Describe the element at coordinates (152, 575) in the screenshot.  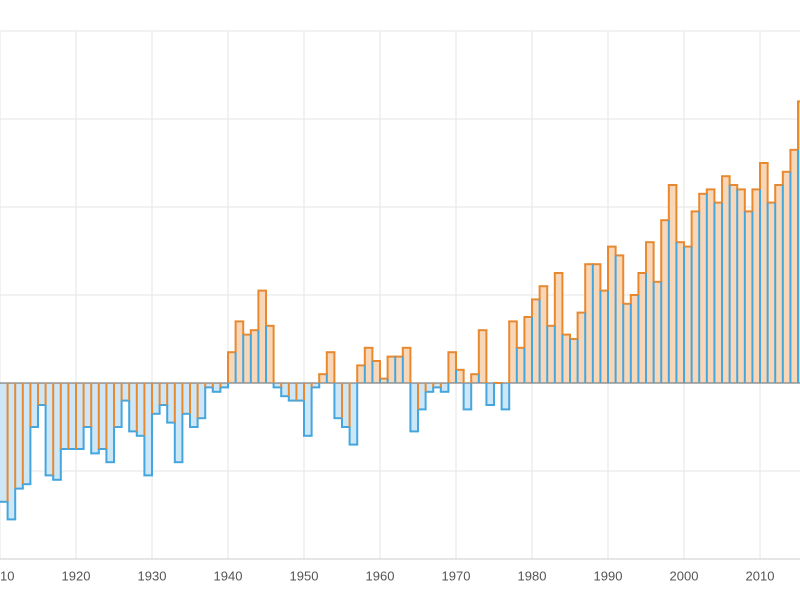
I see `x-tick-label: 1930` at that location.